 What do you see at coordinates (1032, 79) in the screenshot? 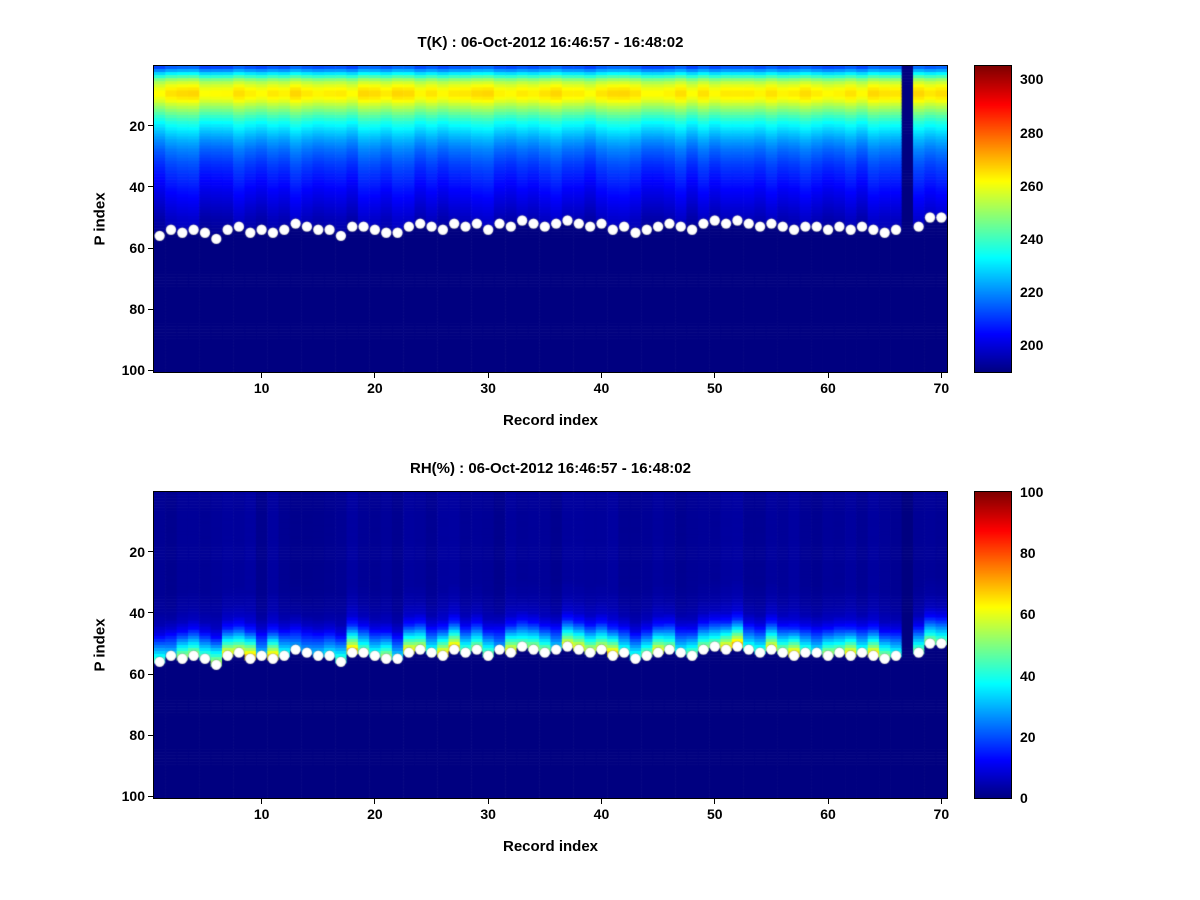
I see `colorbar-tick-label: 300` at bounding box center [1032, 79].